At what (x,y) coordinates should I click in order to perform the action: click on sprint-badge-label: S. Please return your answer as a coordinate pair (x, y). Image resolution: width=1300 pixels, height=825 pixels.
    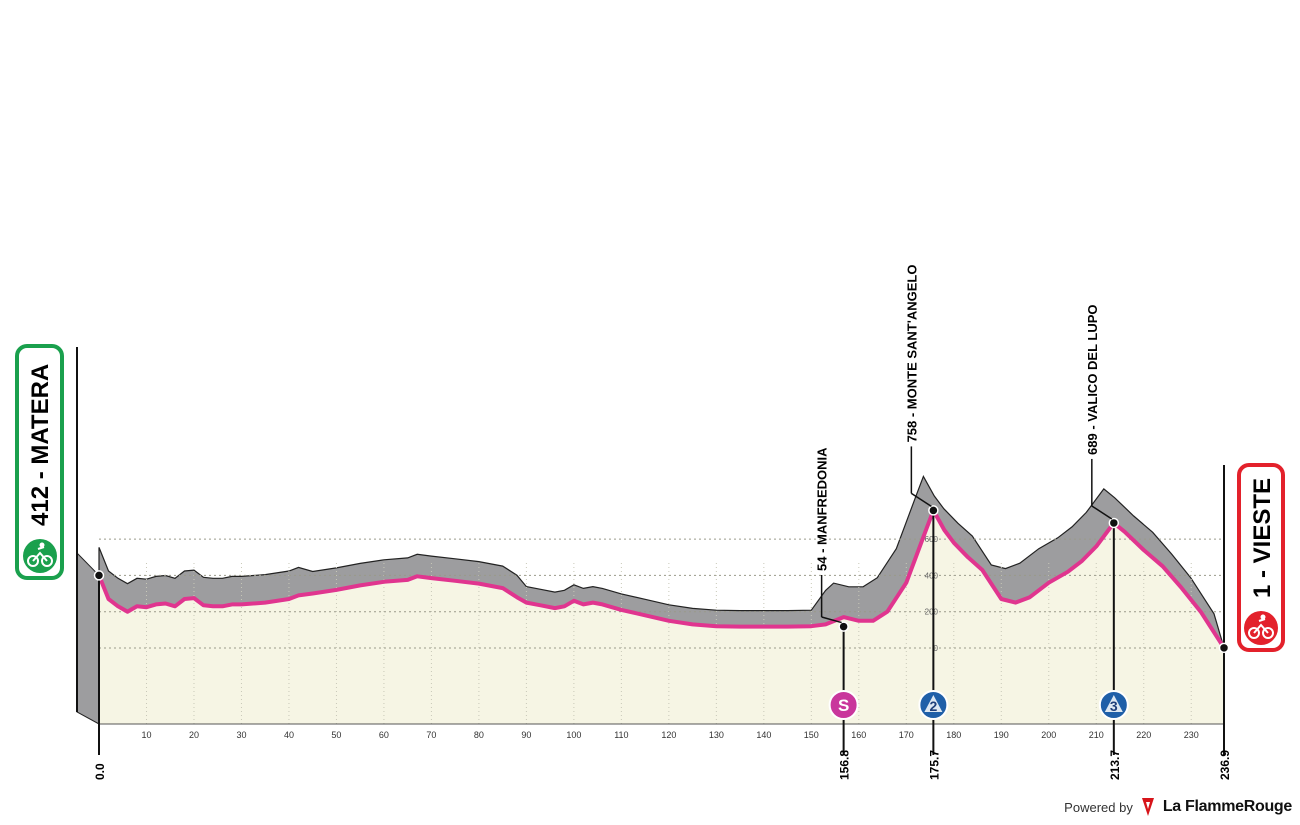
    Looking at the image, I should click on (843, 705).